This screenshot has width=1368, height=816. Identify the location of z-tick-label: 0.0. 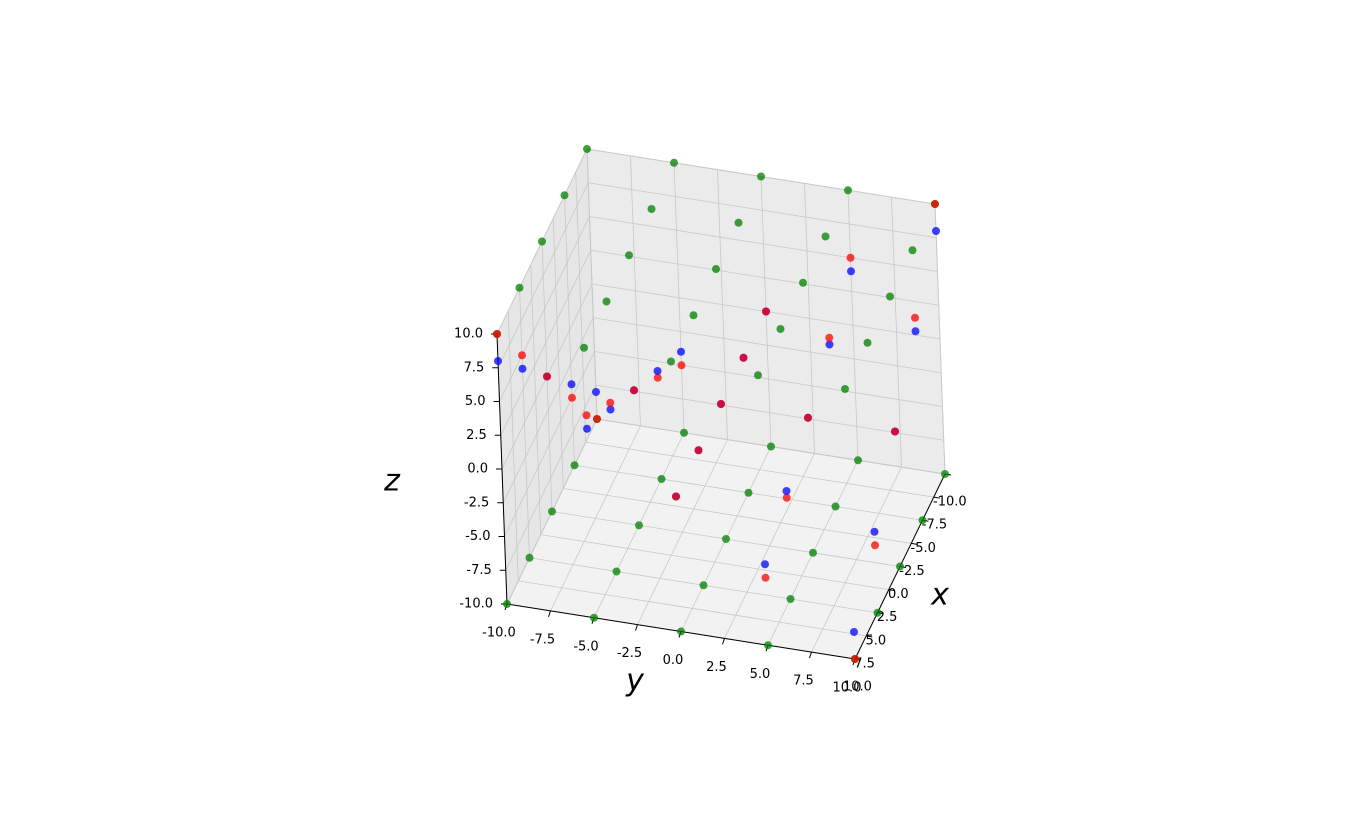
(477, 469).